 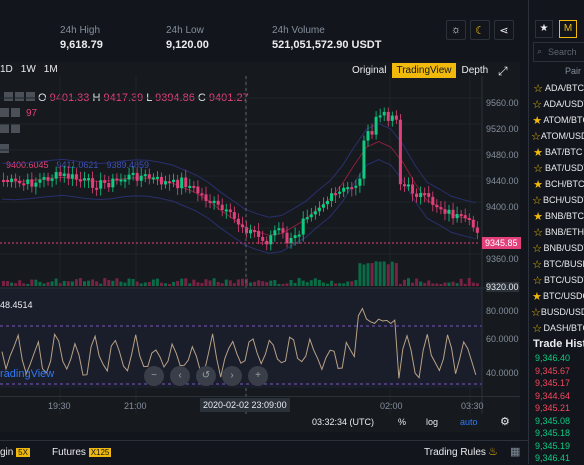 What do you see at coordinates (100, 452) in the screenshot?
I see `futures-leverage-badge: X125` at bounding box center [100, 452].